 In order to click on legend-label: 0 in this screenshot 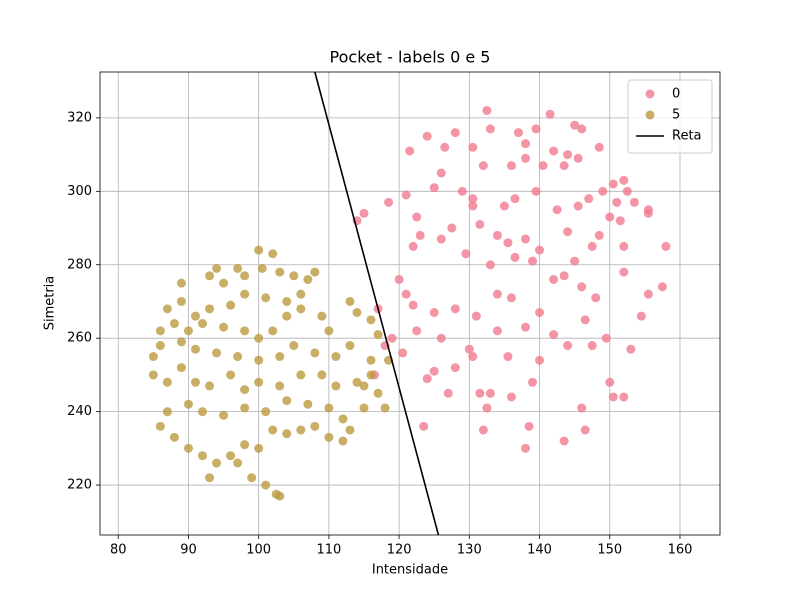, I will do `click(676, 94)`.